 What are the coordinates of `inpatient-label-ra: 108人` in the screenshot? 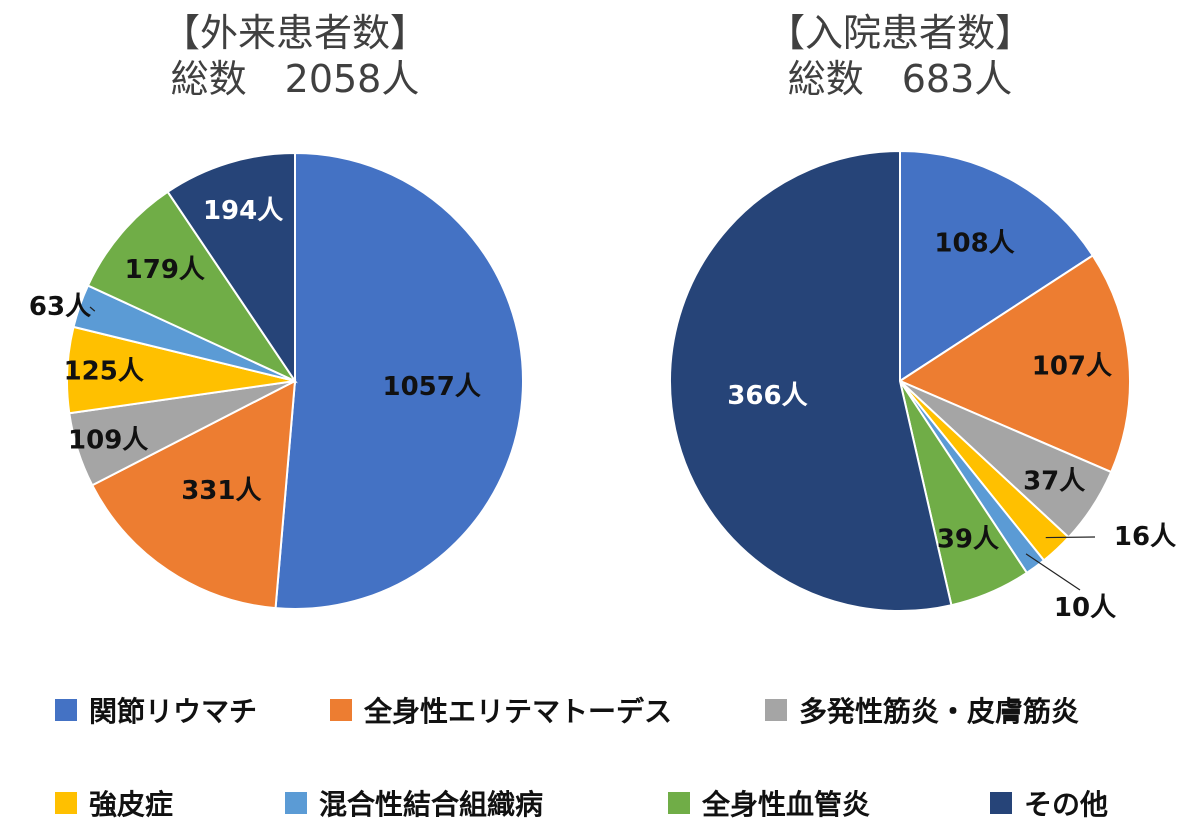 It's located at (974, 244).